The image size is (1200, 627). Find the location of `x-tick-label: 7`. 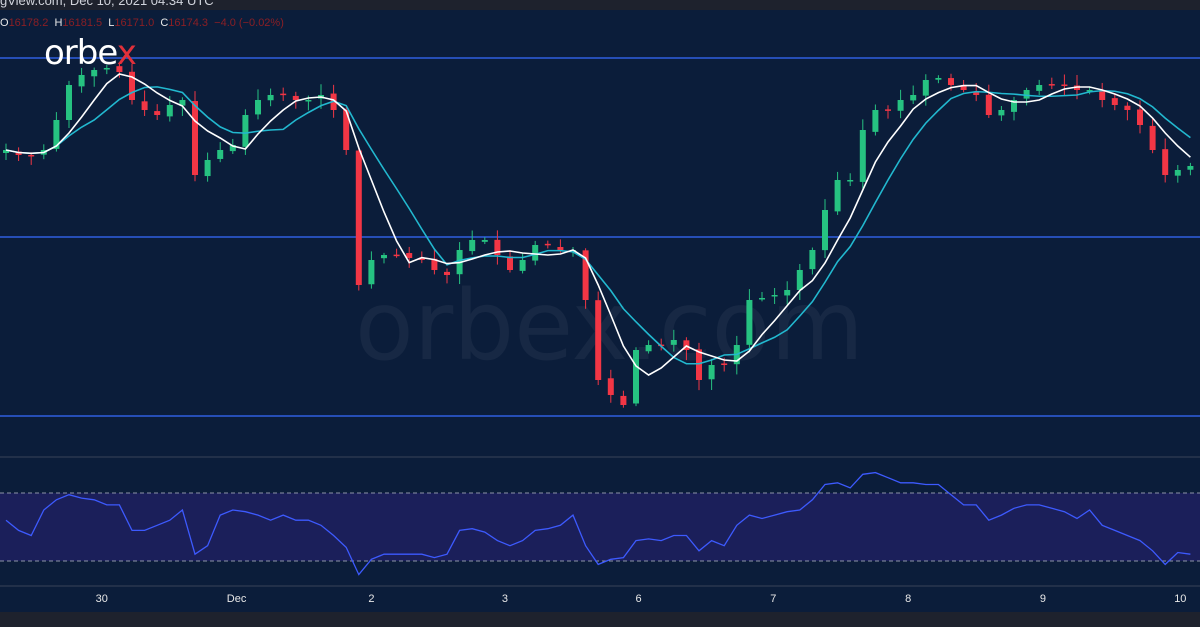

x-tick-label: 7 is located at coordinates (773, 599).